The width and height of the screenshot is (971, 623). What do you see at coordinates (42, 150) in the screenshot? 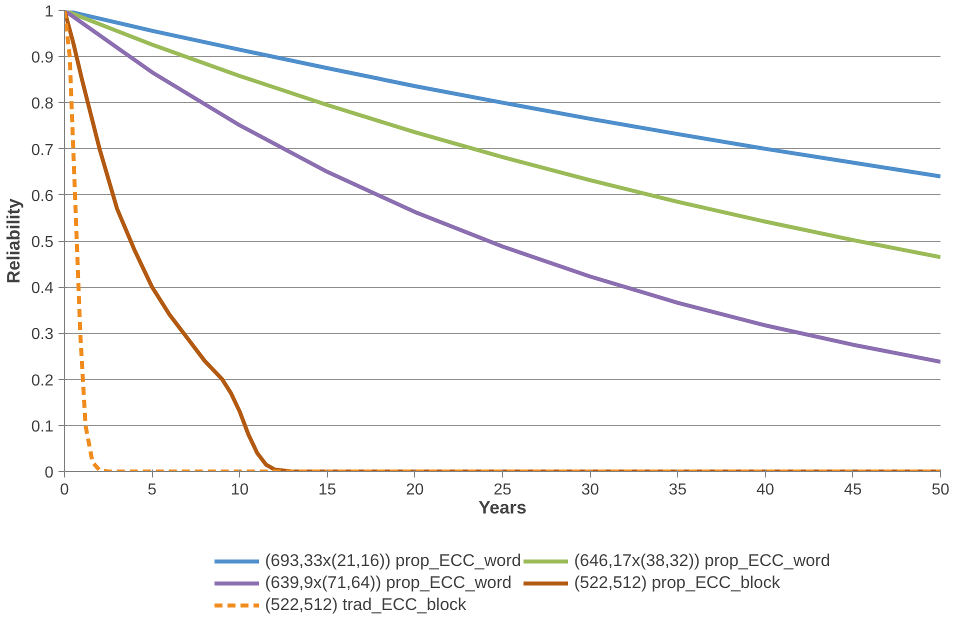
I see `y-tick-label: 0.7` at bounding box center [42, 150].